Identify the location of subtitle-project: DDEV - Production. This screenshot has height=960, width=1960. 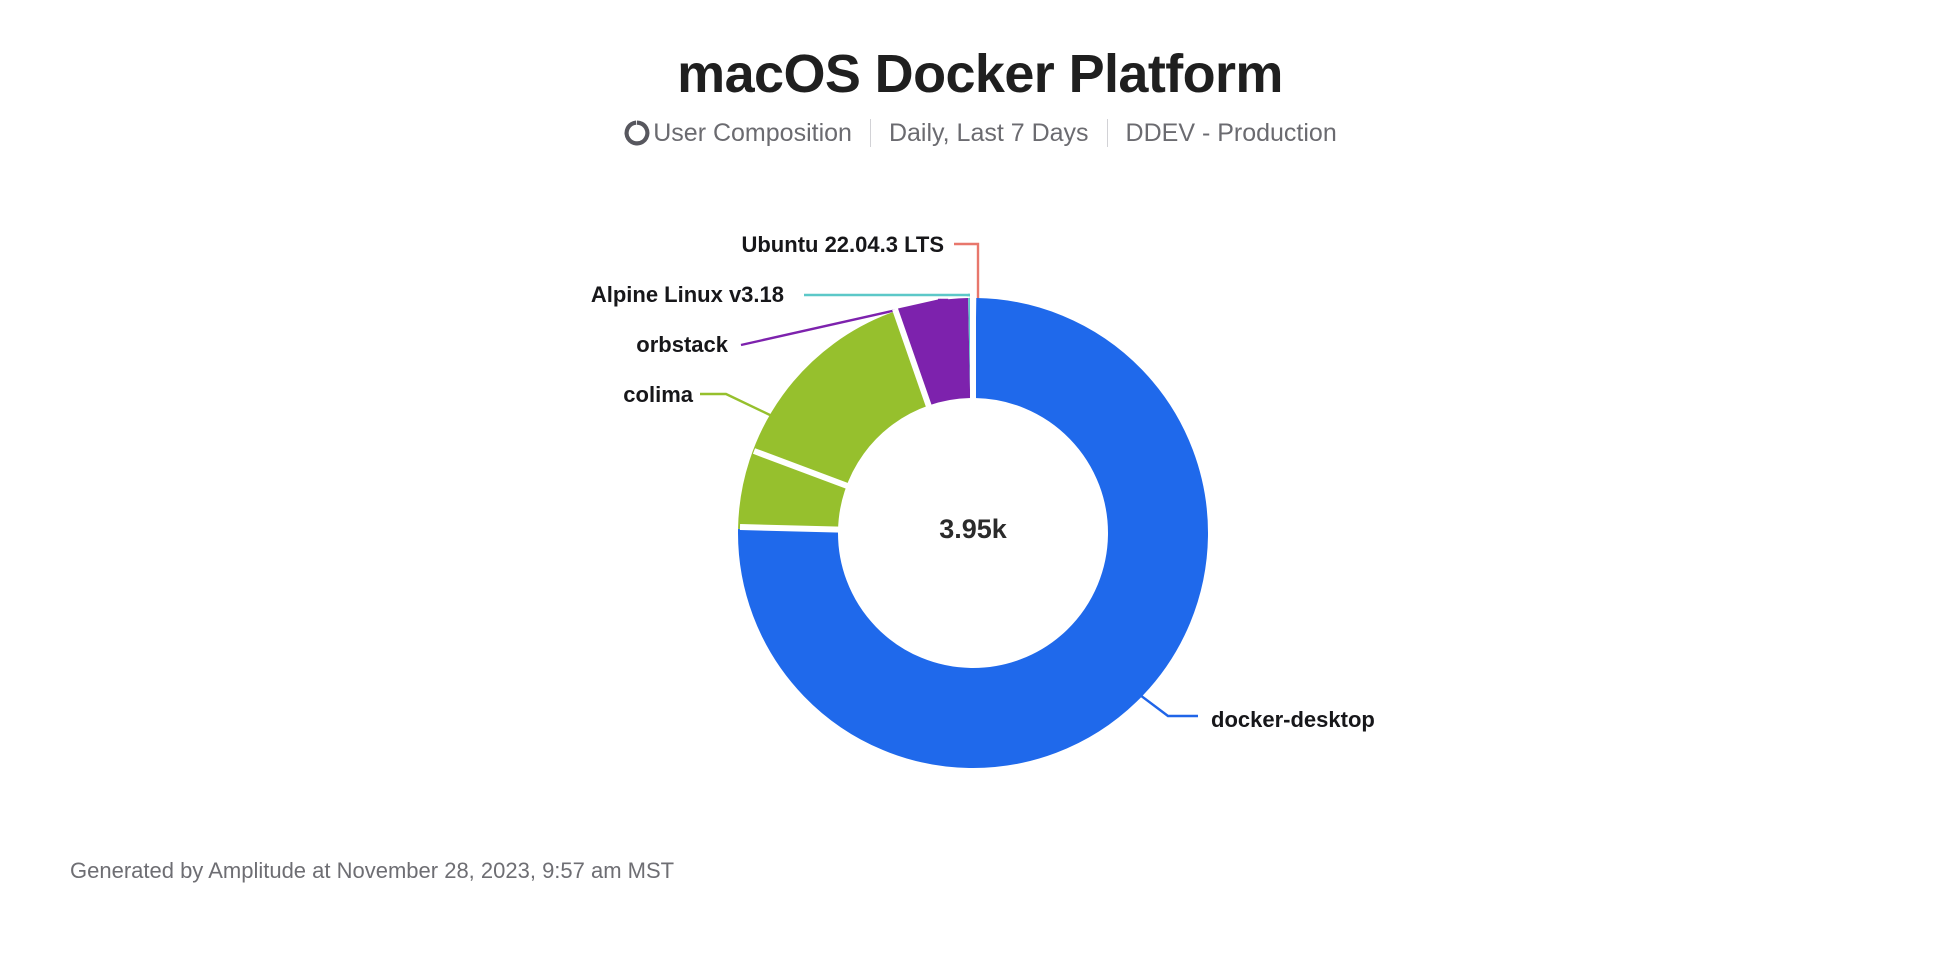
(1231, 133).